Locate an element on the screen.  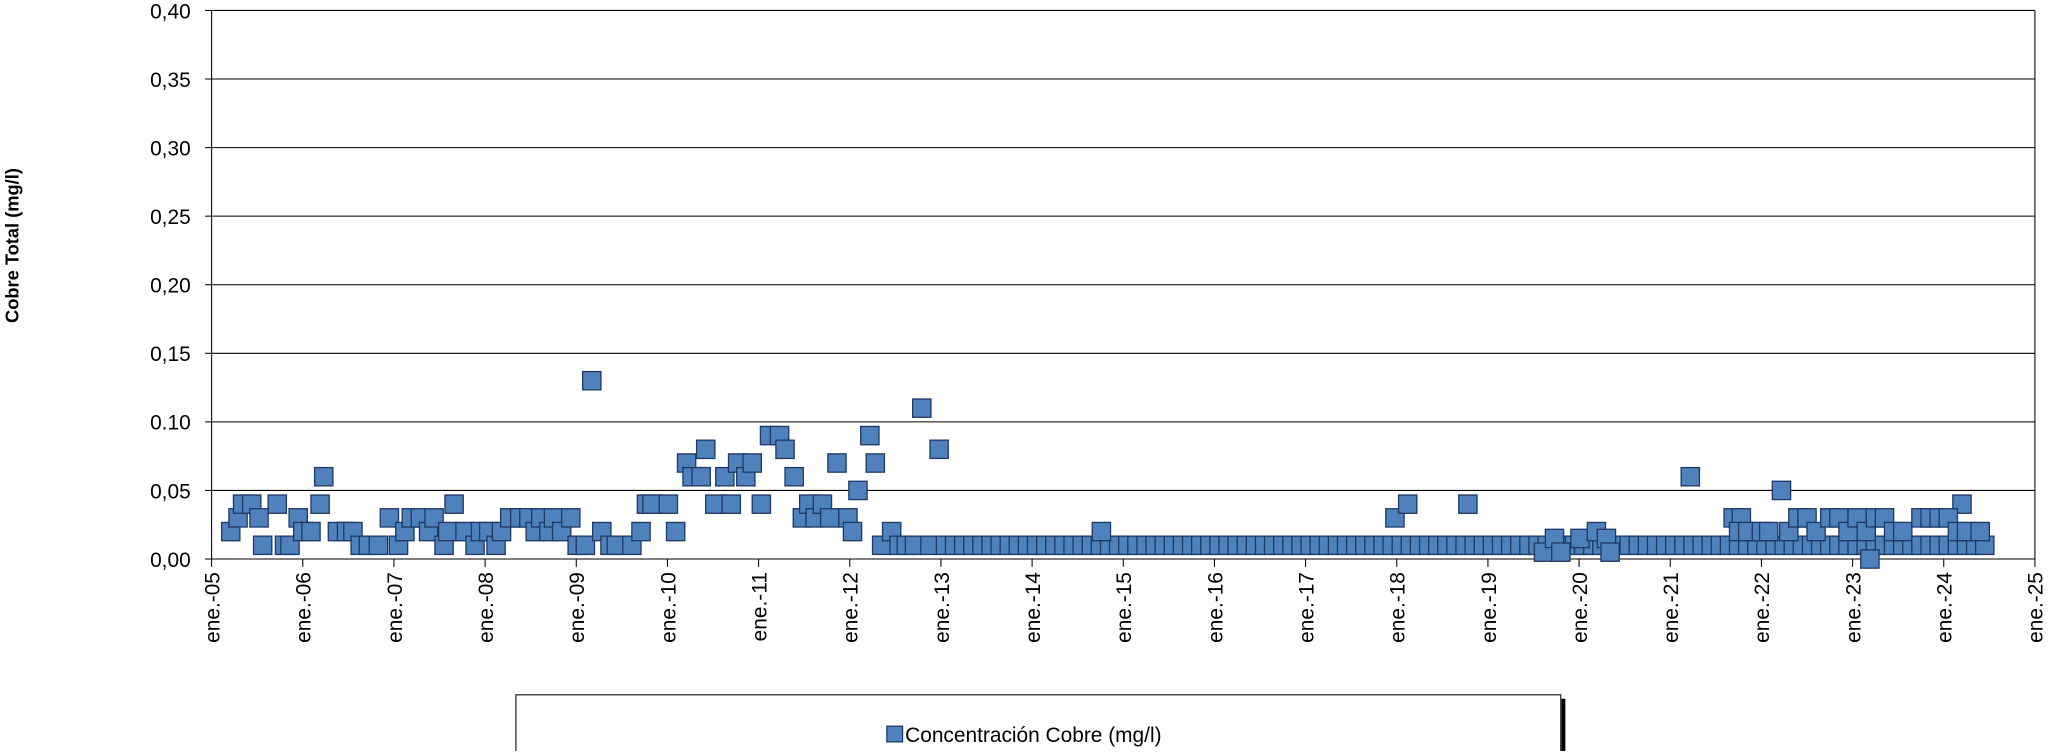
x-tick-label: ene.-19 is located at coordinates (1489, 607).